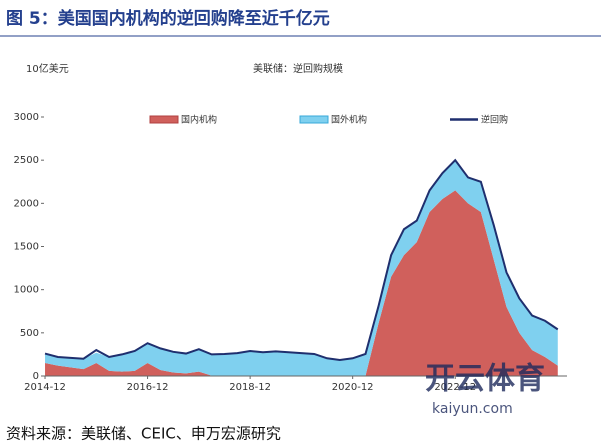 The width and height of the screenshot is (601, 447). I want to click on y-tick-label: 1000, so click(26, 290).